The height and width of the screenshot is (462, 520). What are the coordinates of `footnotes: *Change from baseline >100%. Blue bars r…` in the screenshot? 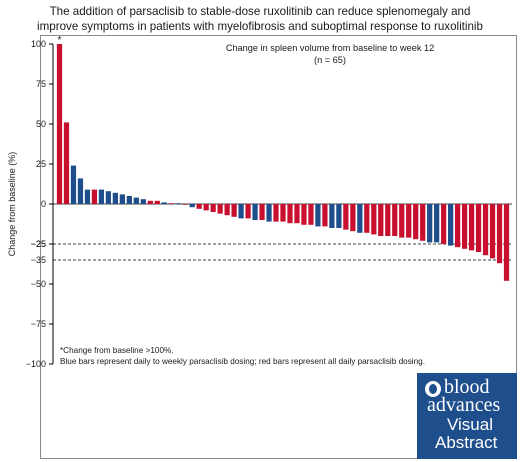 It's located at (242, 356).